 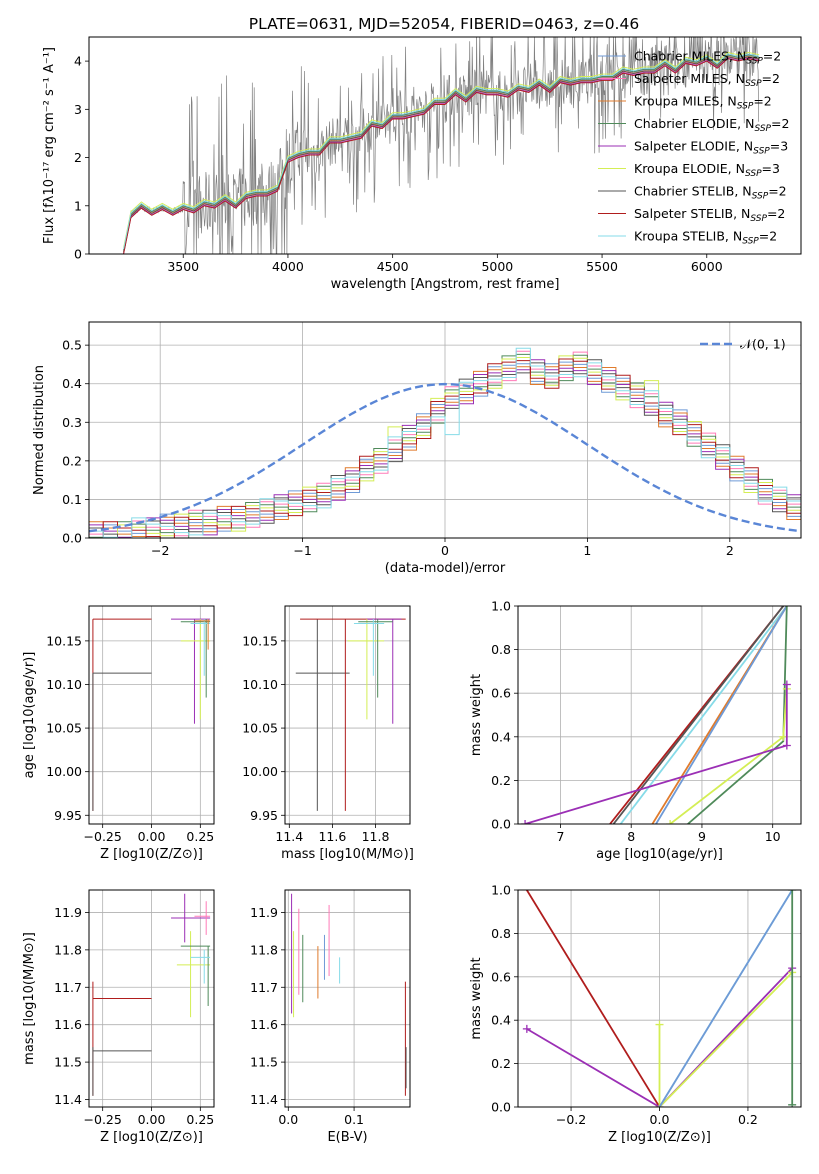 I want to click on residuals-ytick-label: 0.3, so click(x=72, y=422).